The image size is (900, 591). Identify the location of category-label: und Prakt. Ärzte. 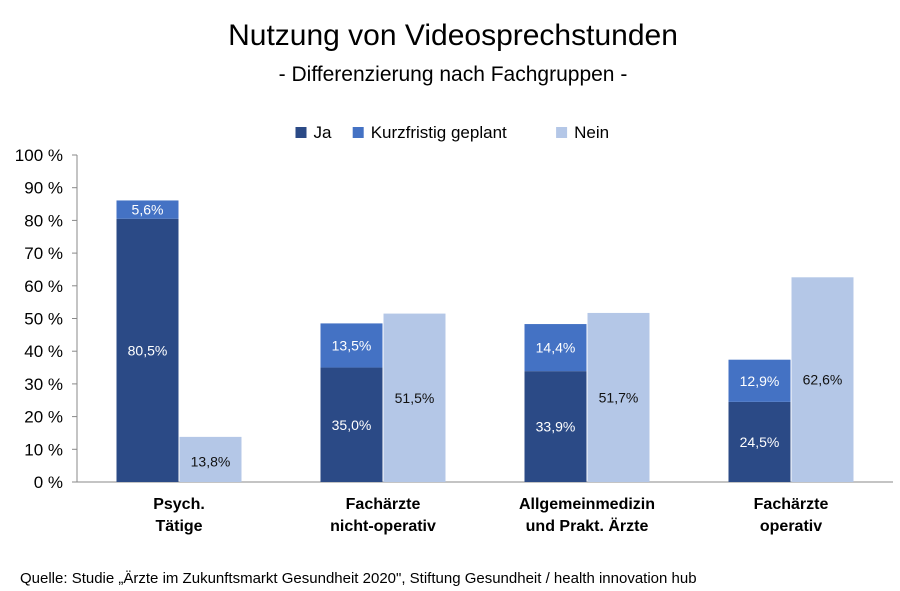
(587, 526).